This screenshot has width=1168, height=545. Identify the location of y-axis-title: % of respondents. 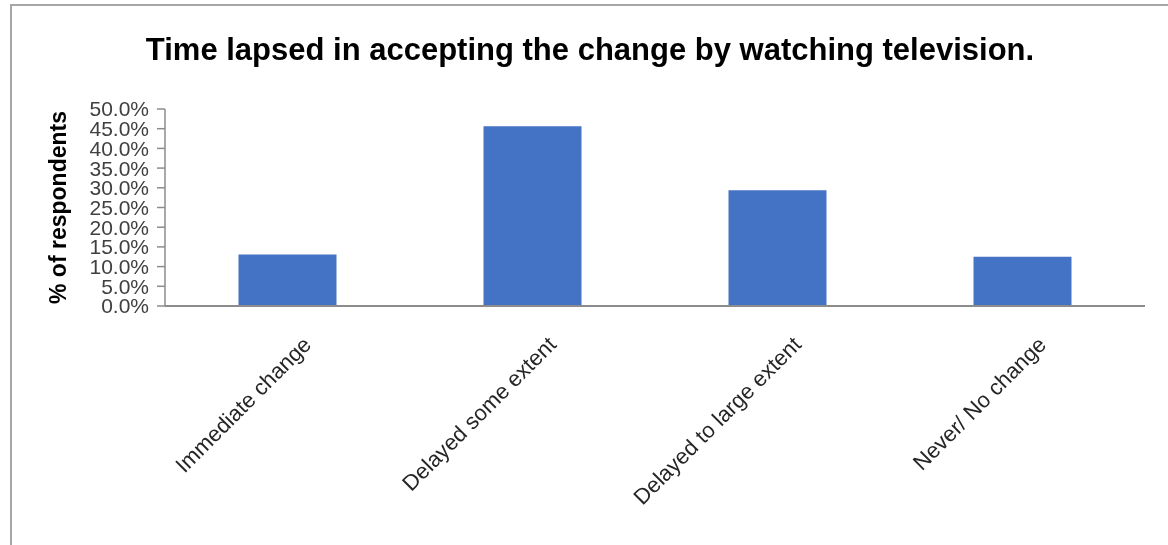
(58, 207).